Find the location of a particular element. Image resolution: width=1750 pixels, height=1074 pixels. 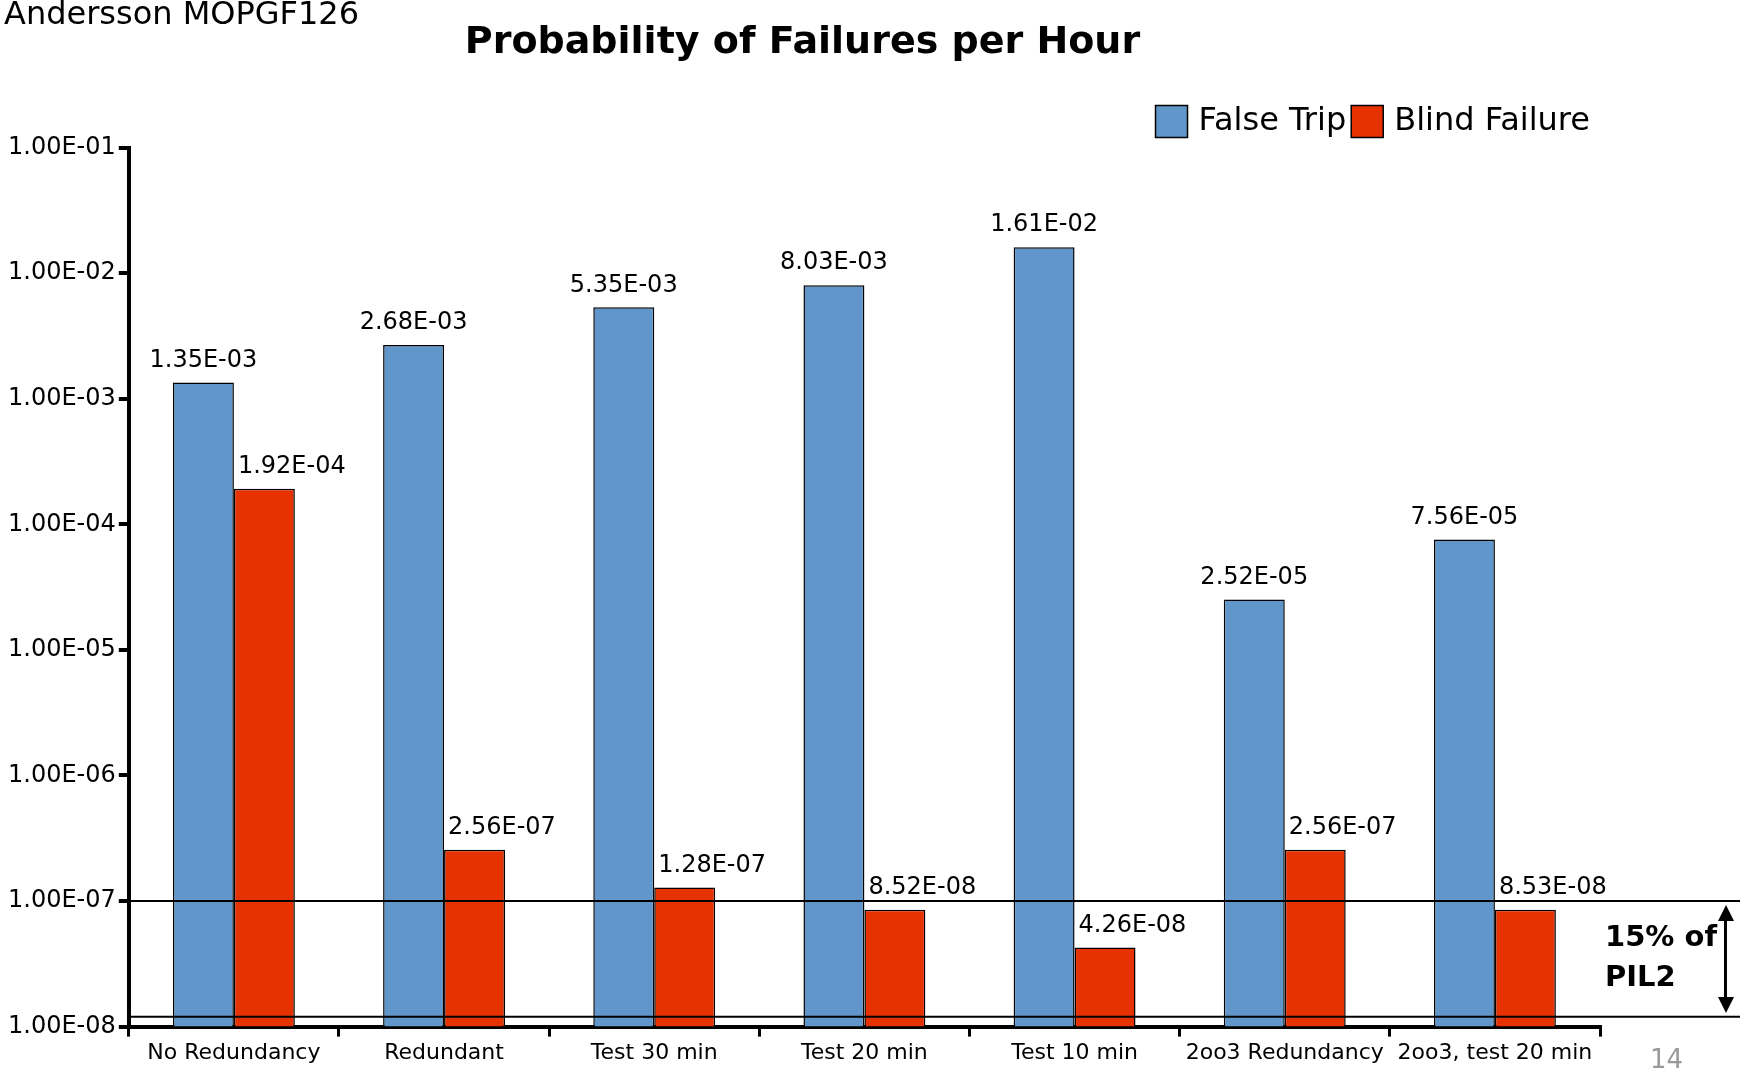

data-label: 8.03E-03 is located at coordinates (834, 261).